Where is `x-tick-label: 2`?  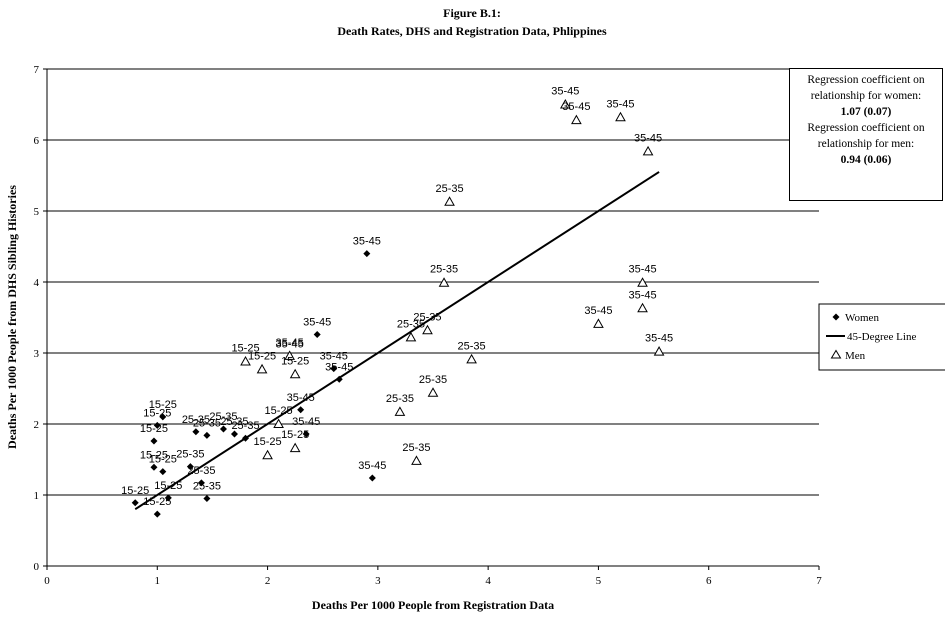
x-tick-label: 2 is located at coordinates (268, 581).